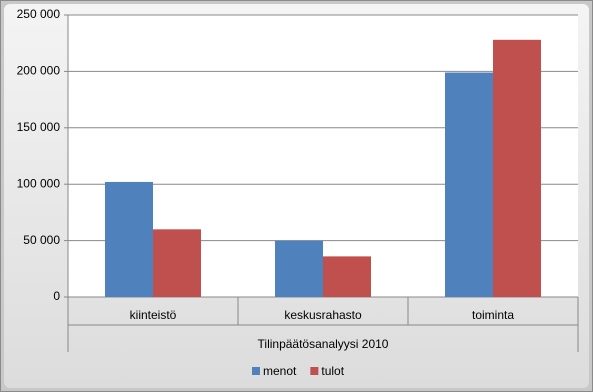  I want to click on x-tick-label: kiinteistö, so click(153, 315).